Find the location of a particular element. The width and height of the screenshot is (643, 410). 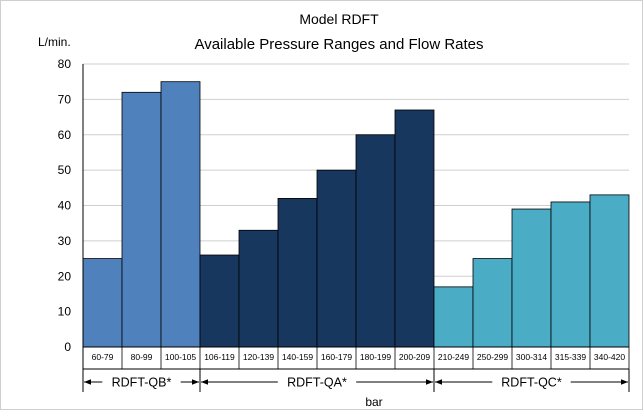

x-tick-label: 106-119 is located at coordinates (219, 357).